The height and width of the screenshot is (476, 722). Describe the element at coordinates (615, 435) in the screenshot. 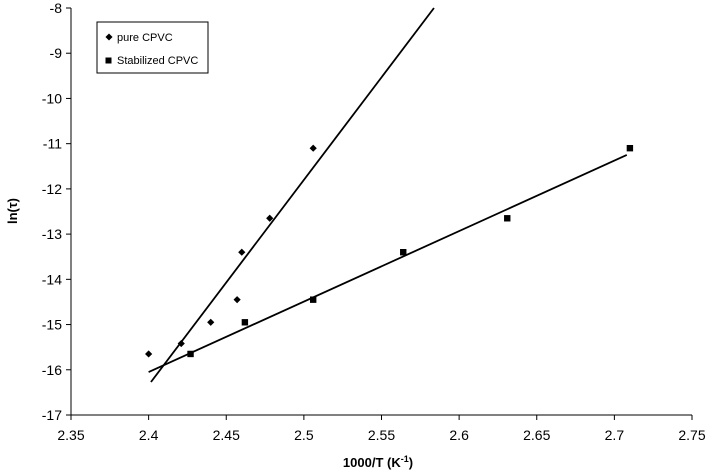

I see `x-tick-label: 2.7` at that location.